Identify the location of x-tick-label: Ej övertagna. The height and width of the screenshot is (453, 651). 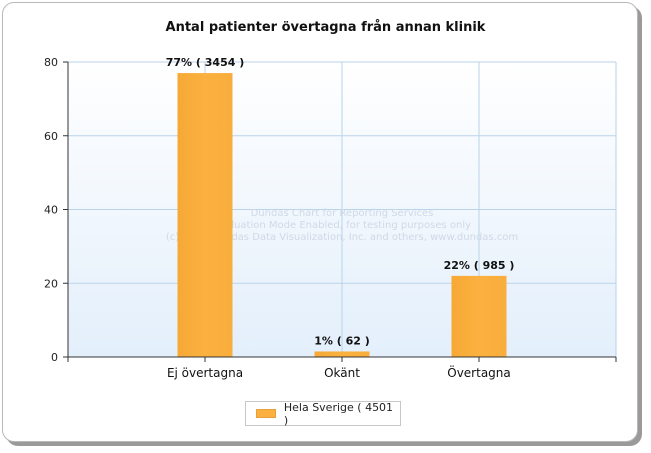
(205, 373).